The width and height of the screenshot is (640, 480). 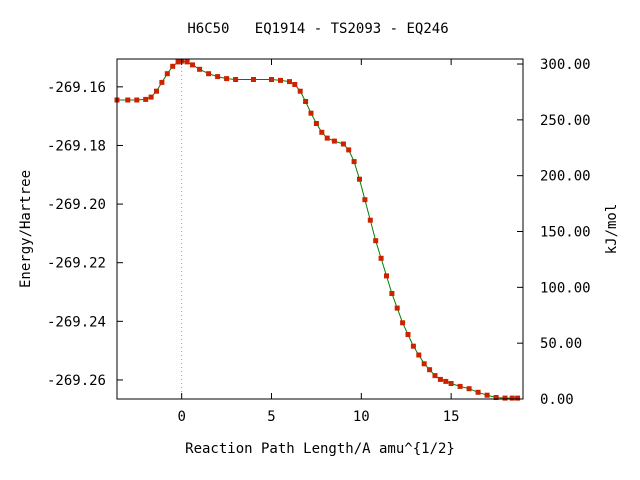 What do you see at coordinates (271, 417) in the screenshot?
I see `x-tick-label: 5` at bounding box center [271, 417].